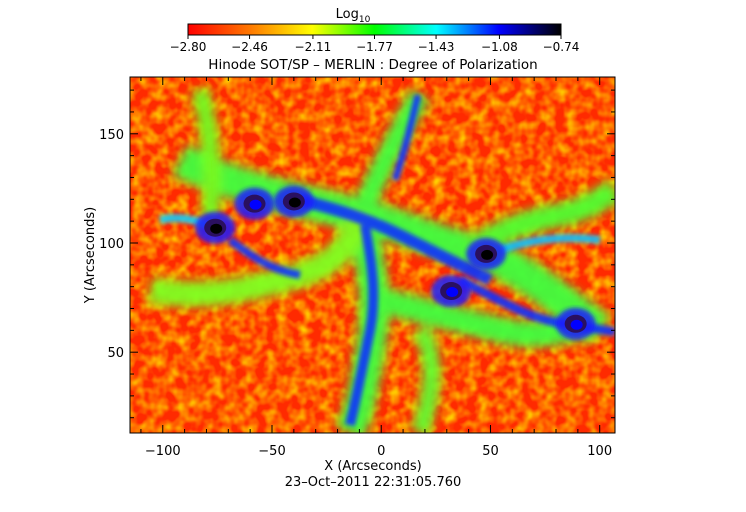 This screenshot has height=512, width=746. Describe the element at coordinates (490, 451) in the screenshot. I see `x-tick-label: 50` at that location.